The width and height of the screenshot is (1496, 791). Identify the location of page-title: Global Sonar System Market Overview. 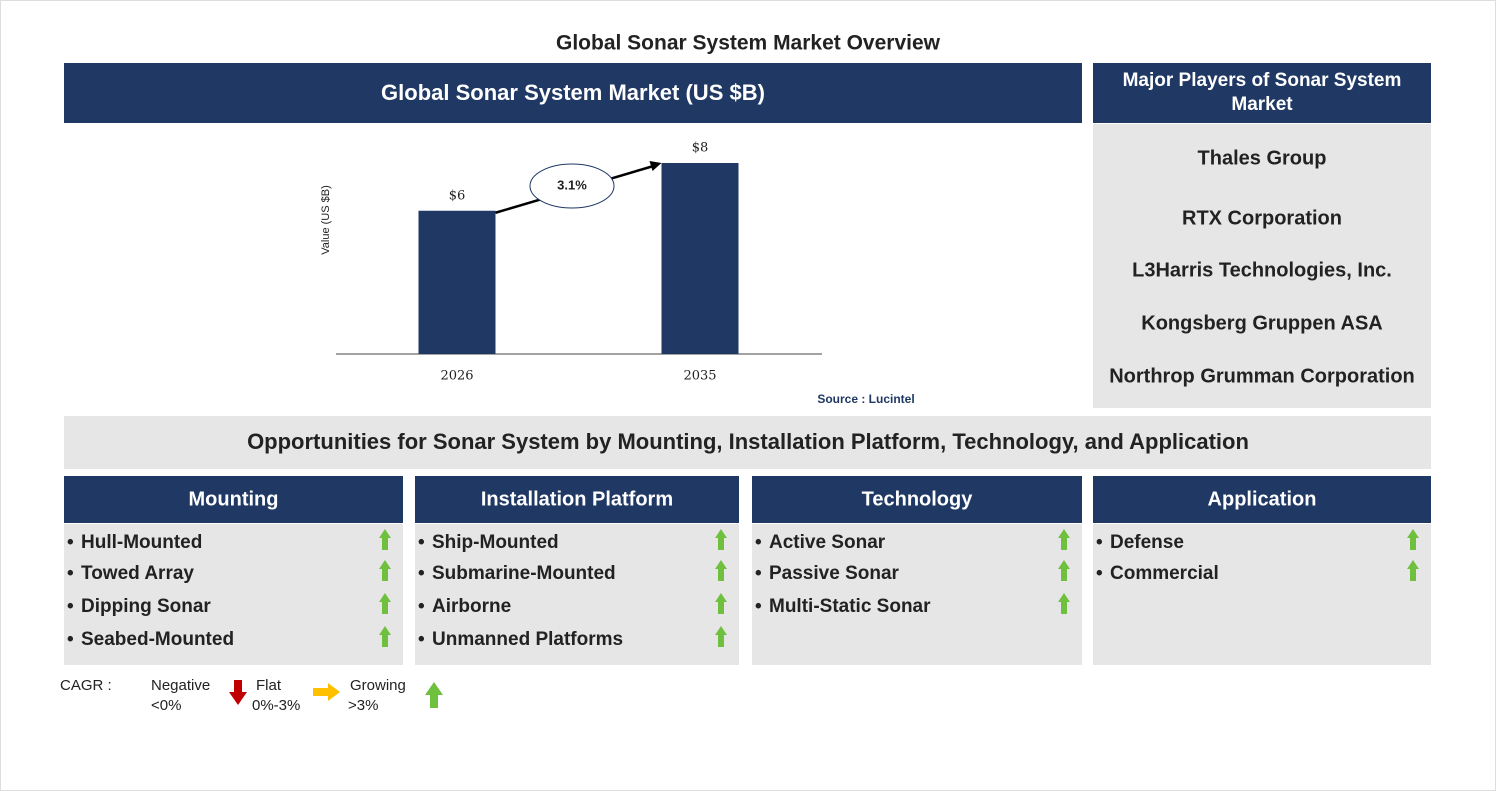
(748, 43).